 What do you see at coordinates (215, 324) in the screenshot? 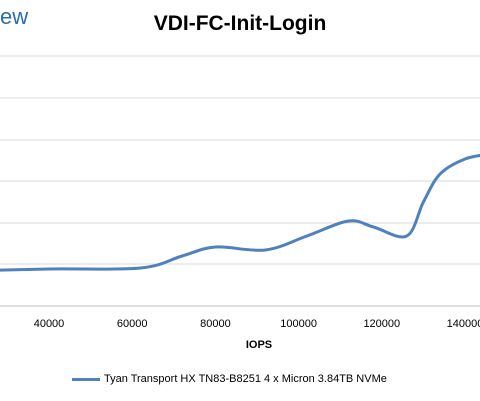
I see `x-tick-label: 80000` at bounding box center [215, 324].